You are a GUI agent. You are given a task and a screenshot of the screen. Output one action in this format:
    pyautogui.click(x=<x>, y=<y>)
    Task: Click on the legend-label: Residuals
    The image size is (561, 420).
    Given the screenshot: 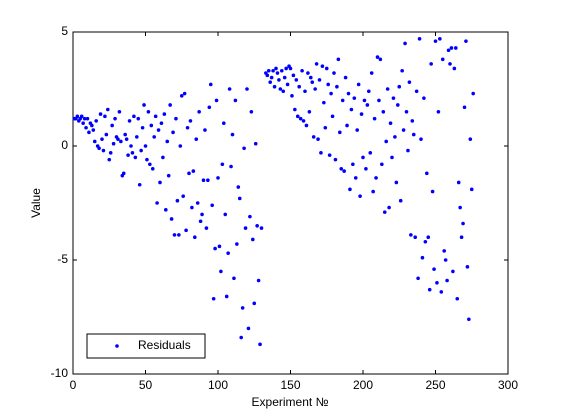 What is the action you would take?
    pyautogui.click(x=164, y=345)
    